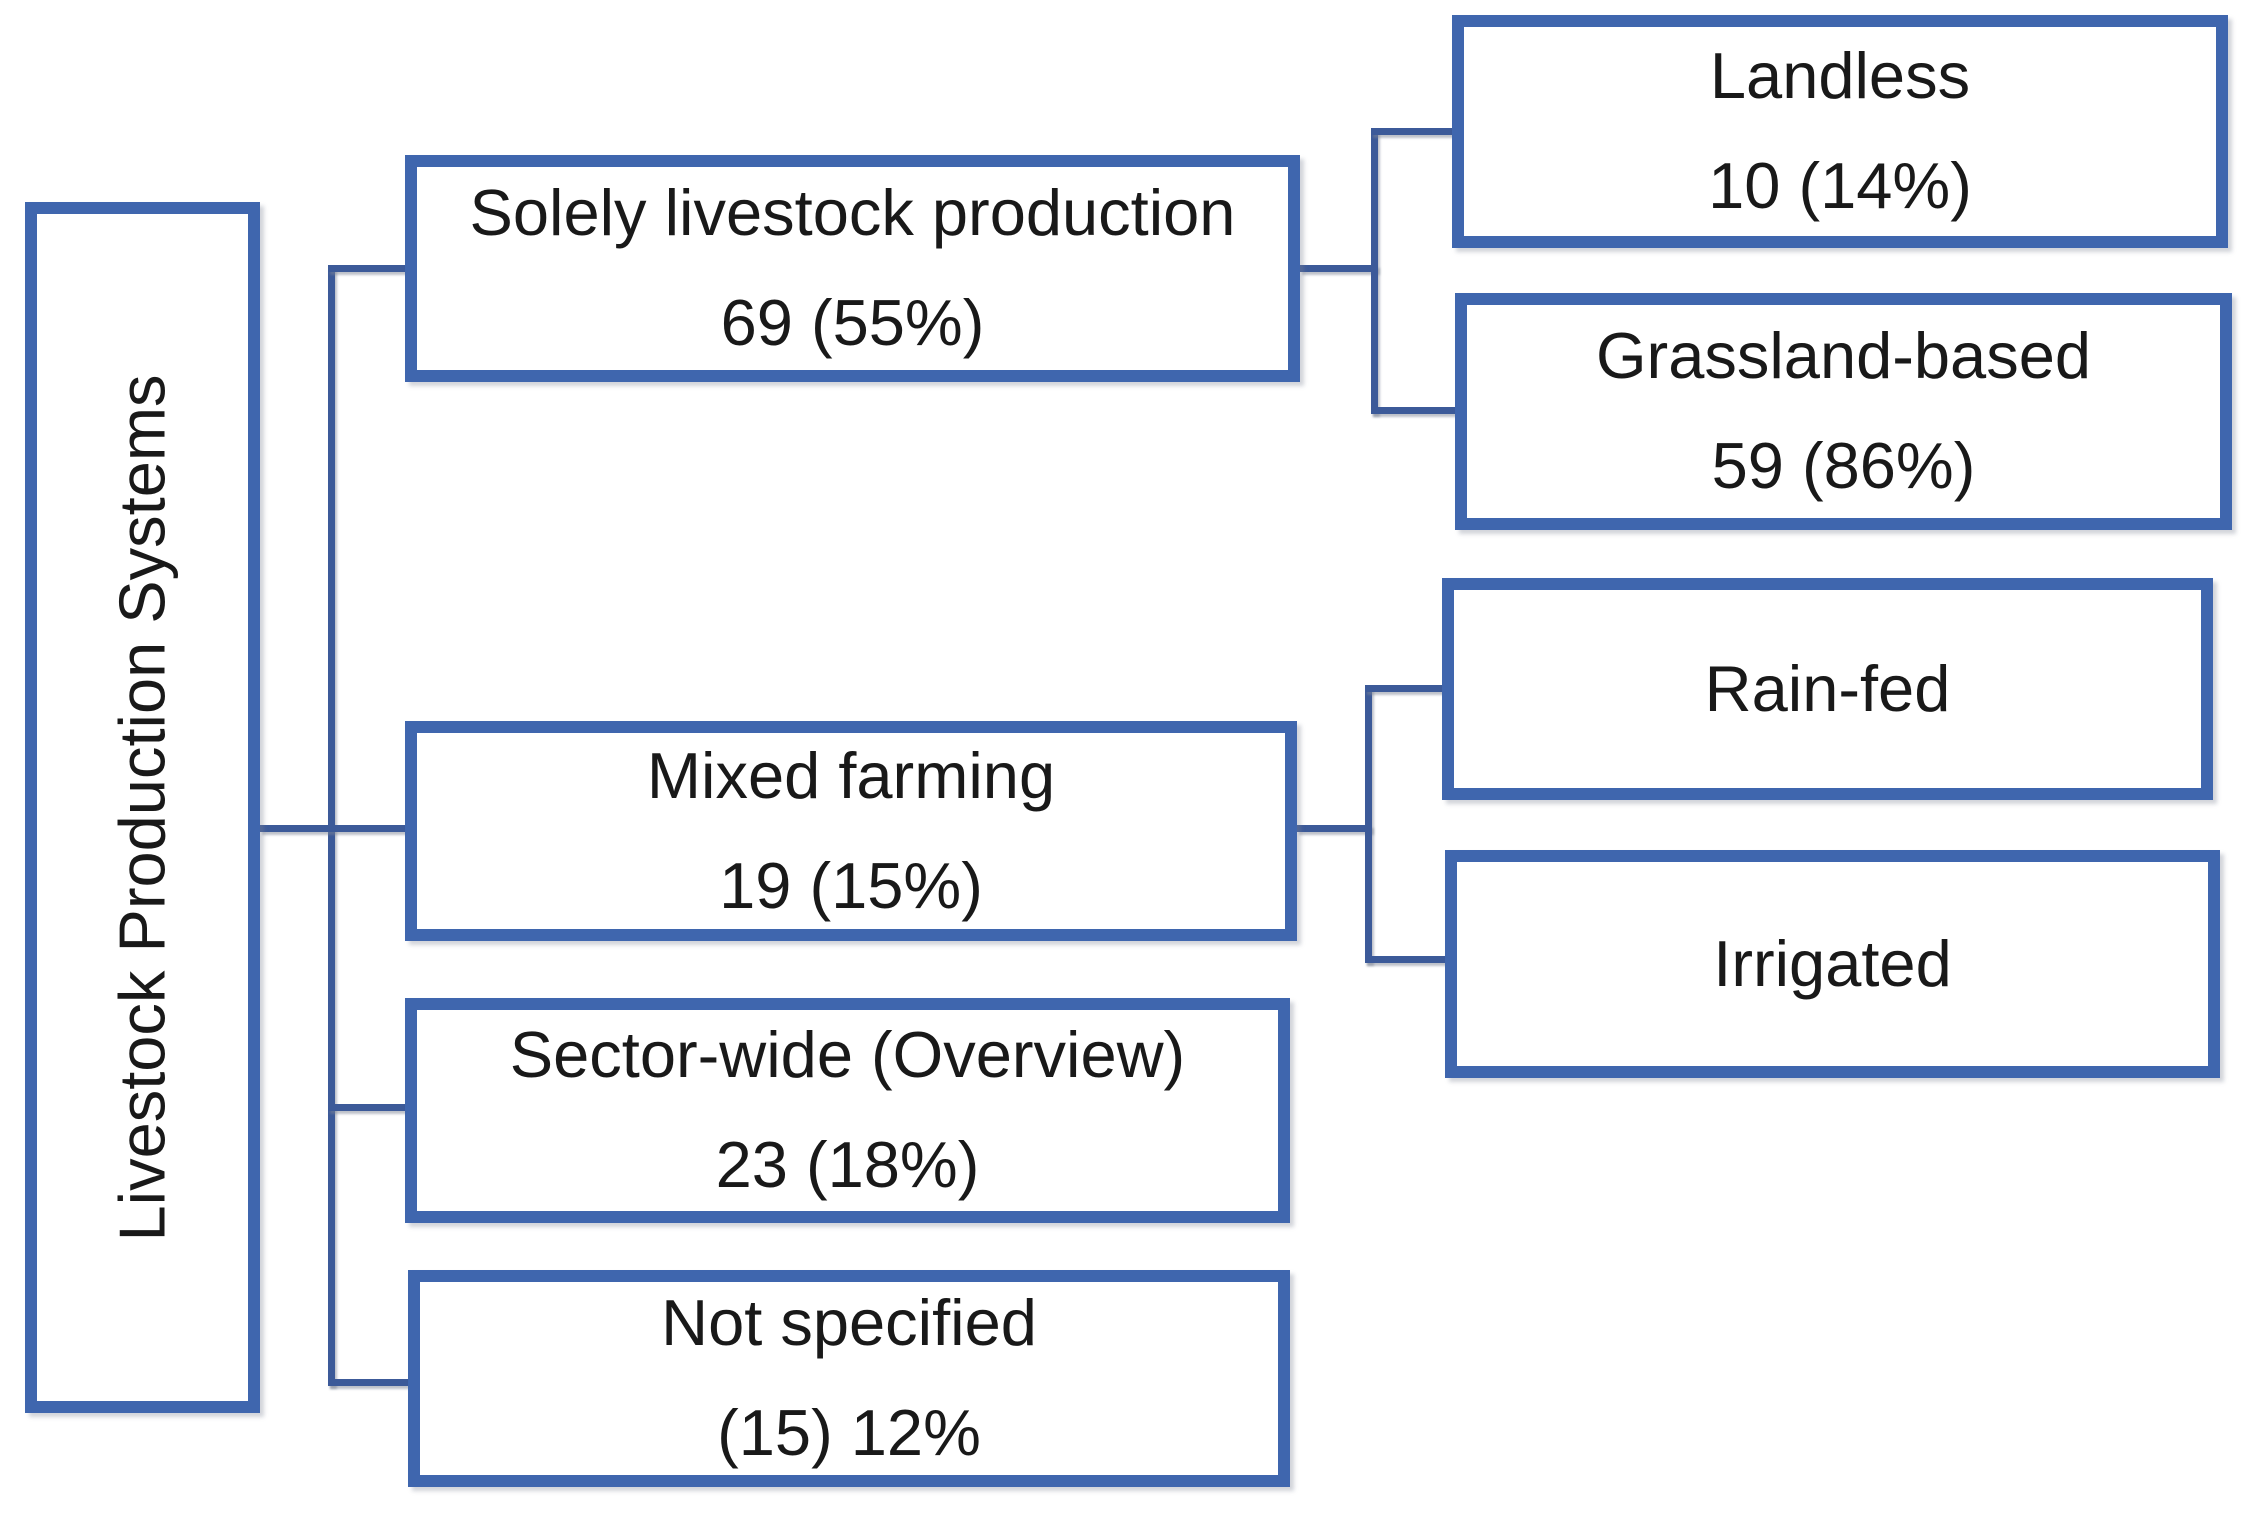  What do you see at coordinates (1334, 828) in the screenshot?
I see `stub-connector-mixed` at bounding box center [1334, 828].